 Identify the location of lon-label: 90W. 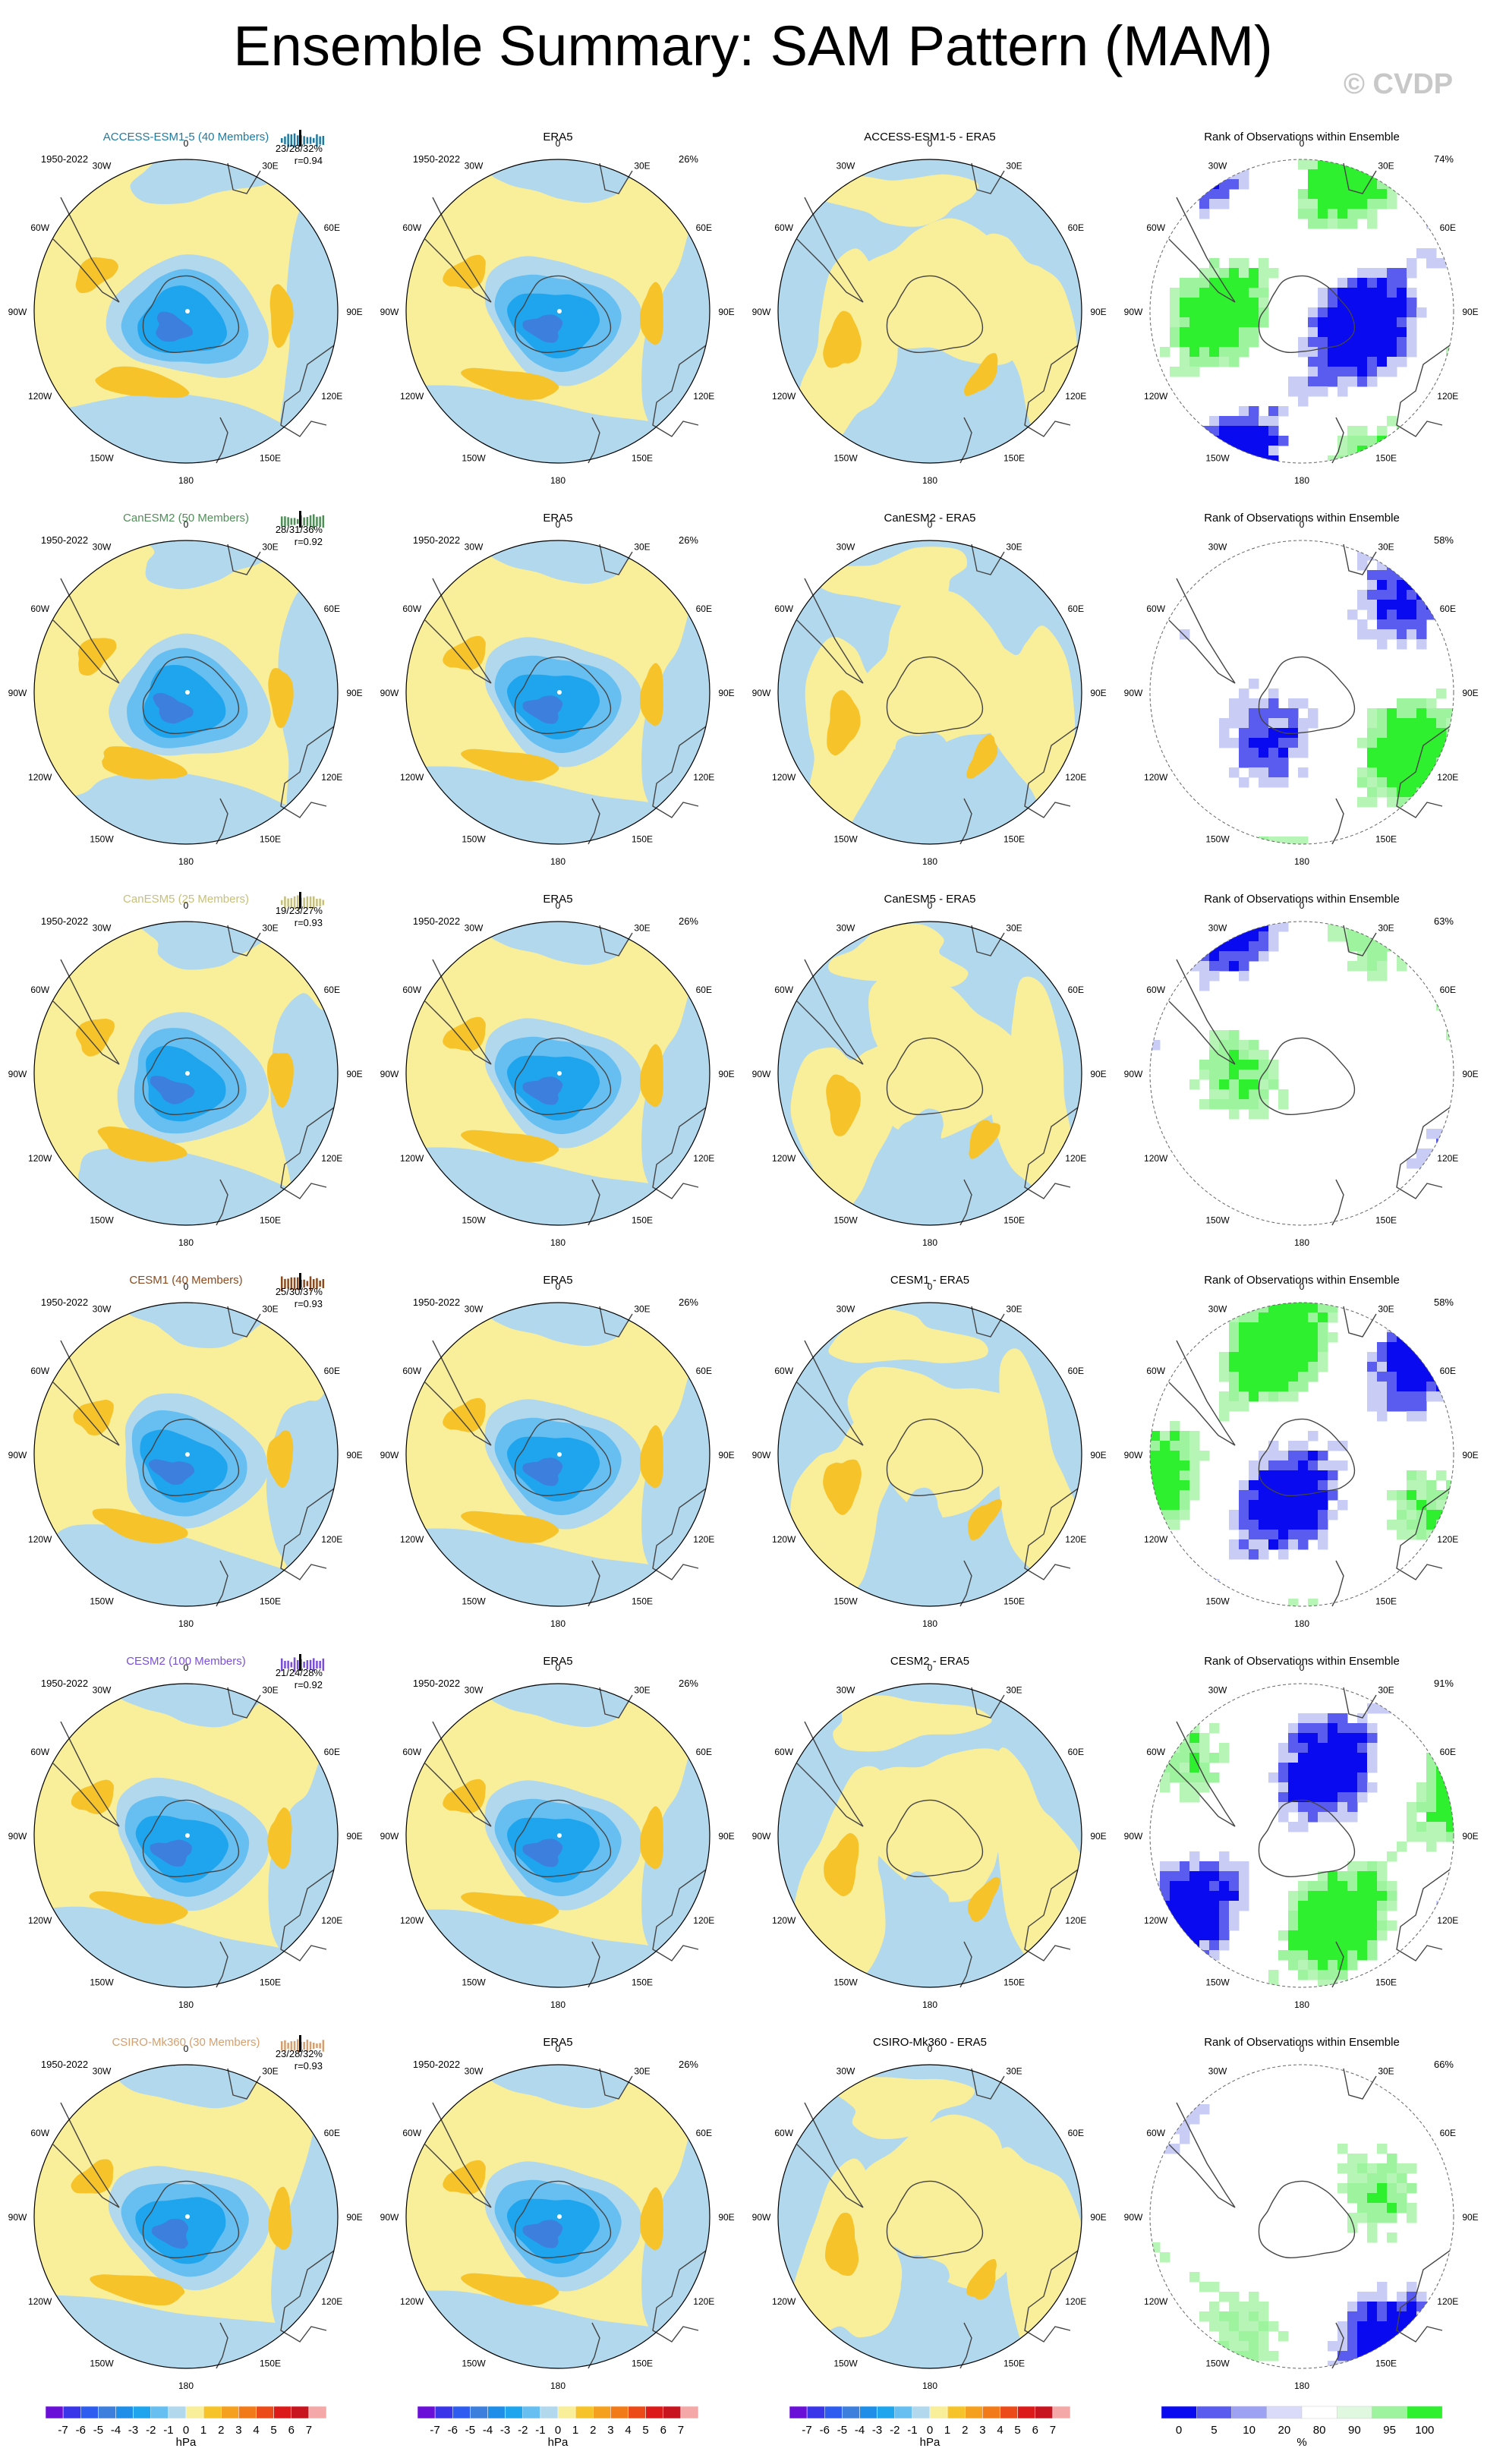
(1133, 693).